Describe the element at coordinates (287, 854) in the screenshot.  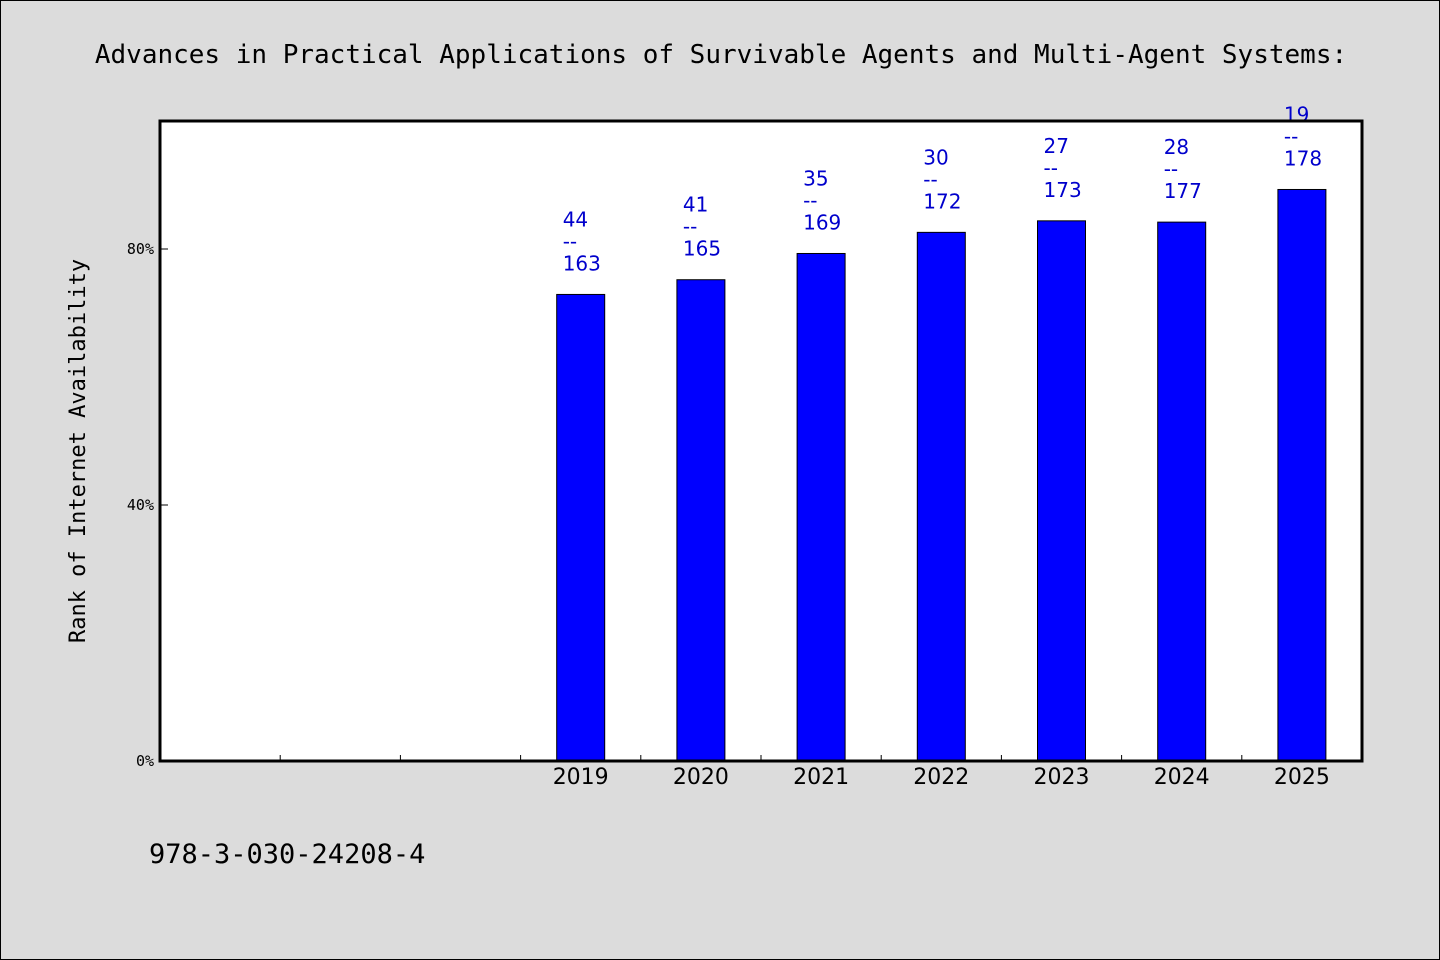
I see `footnote-isbn: 978-3-030-24208-4` at that location.